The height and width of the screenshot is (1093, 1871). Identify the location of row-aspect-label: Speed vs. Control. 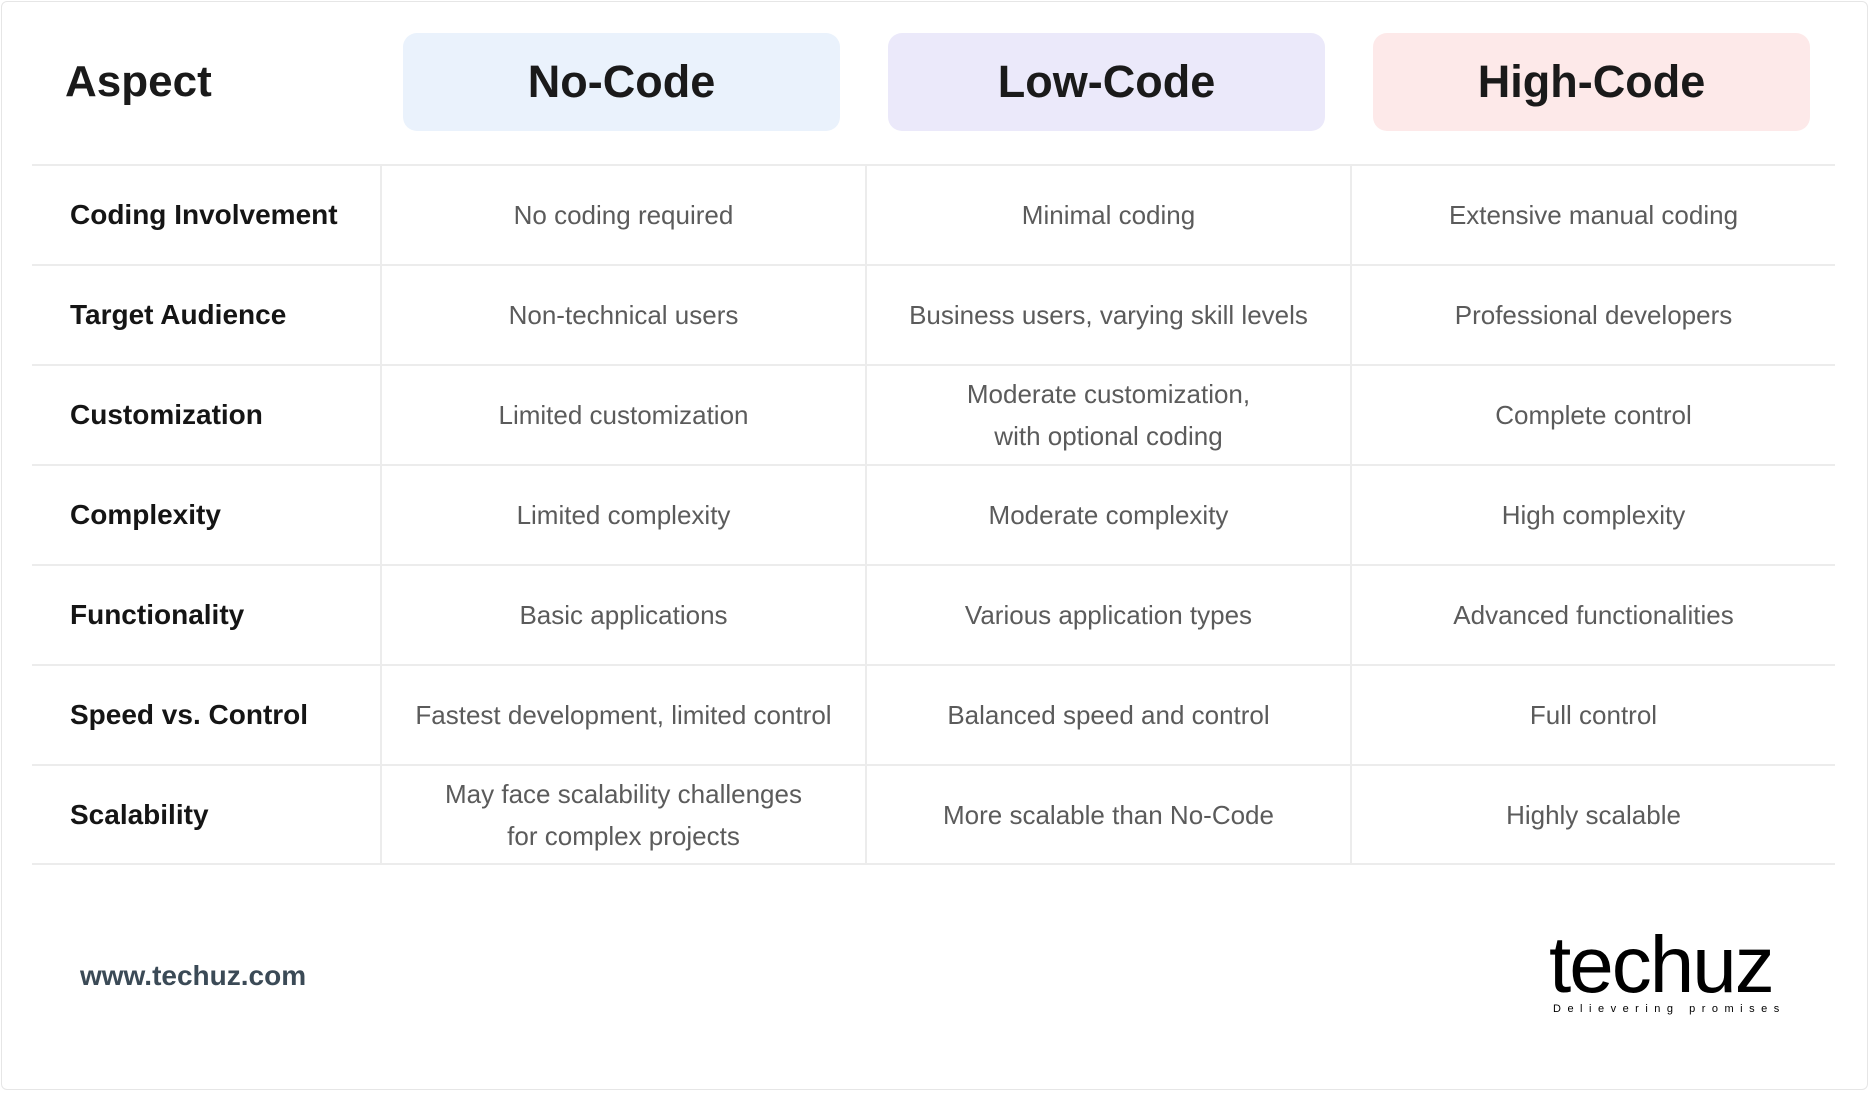
(189, 714).